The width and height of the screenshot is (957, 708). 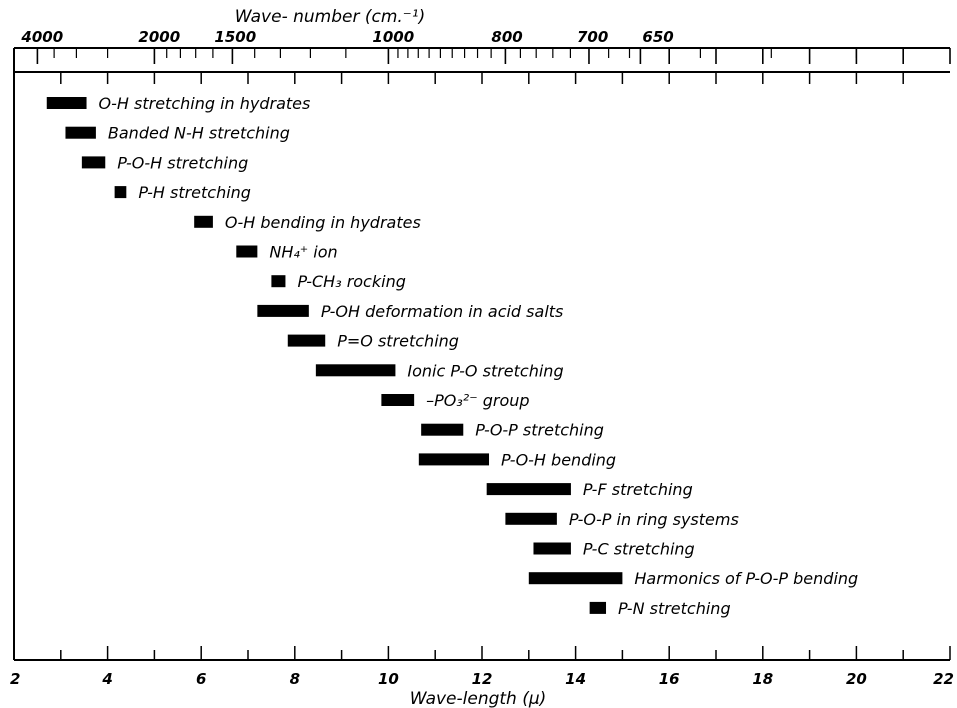 I want to click on range-label: P-O-H stretching, so click(x=182, y=162).